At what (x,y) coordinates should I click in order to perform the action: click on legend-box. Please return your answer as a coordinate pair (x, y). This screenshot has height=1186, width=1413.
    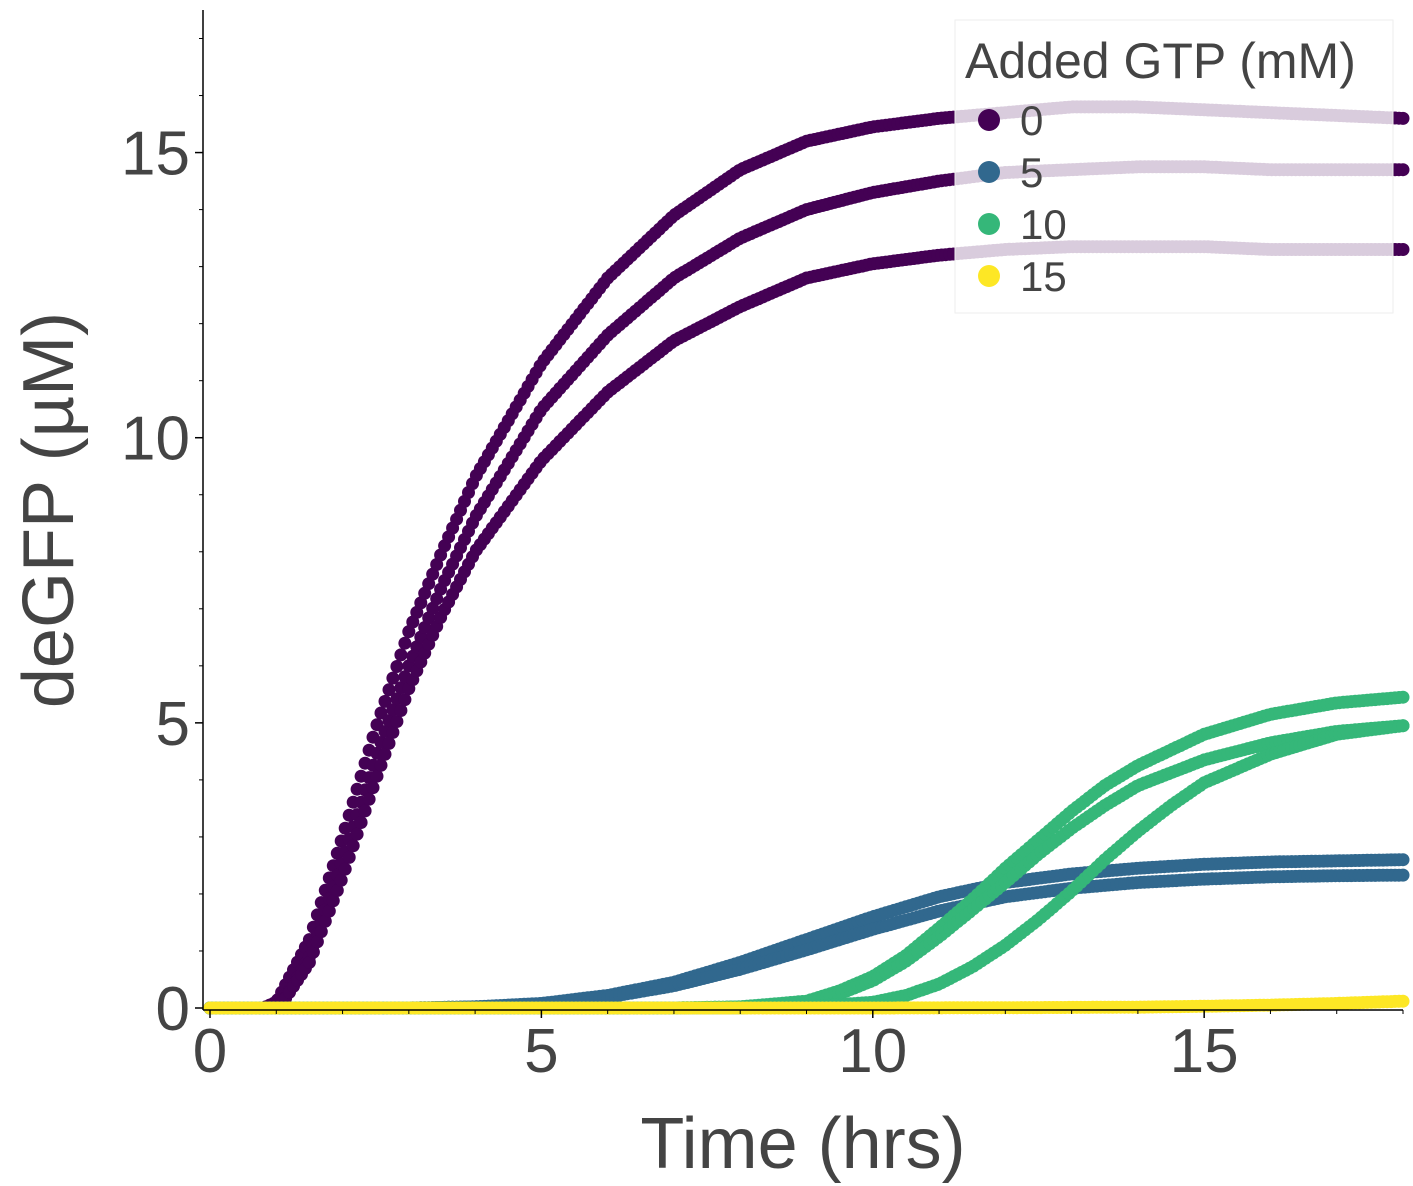
    Looking at the image, I should click on (1174, 166).